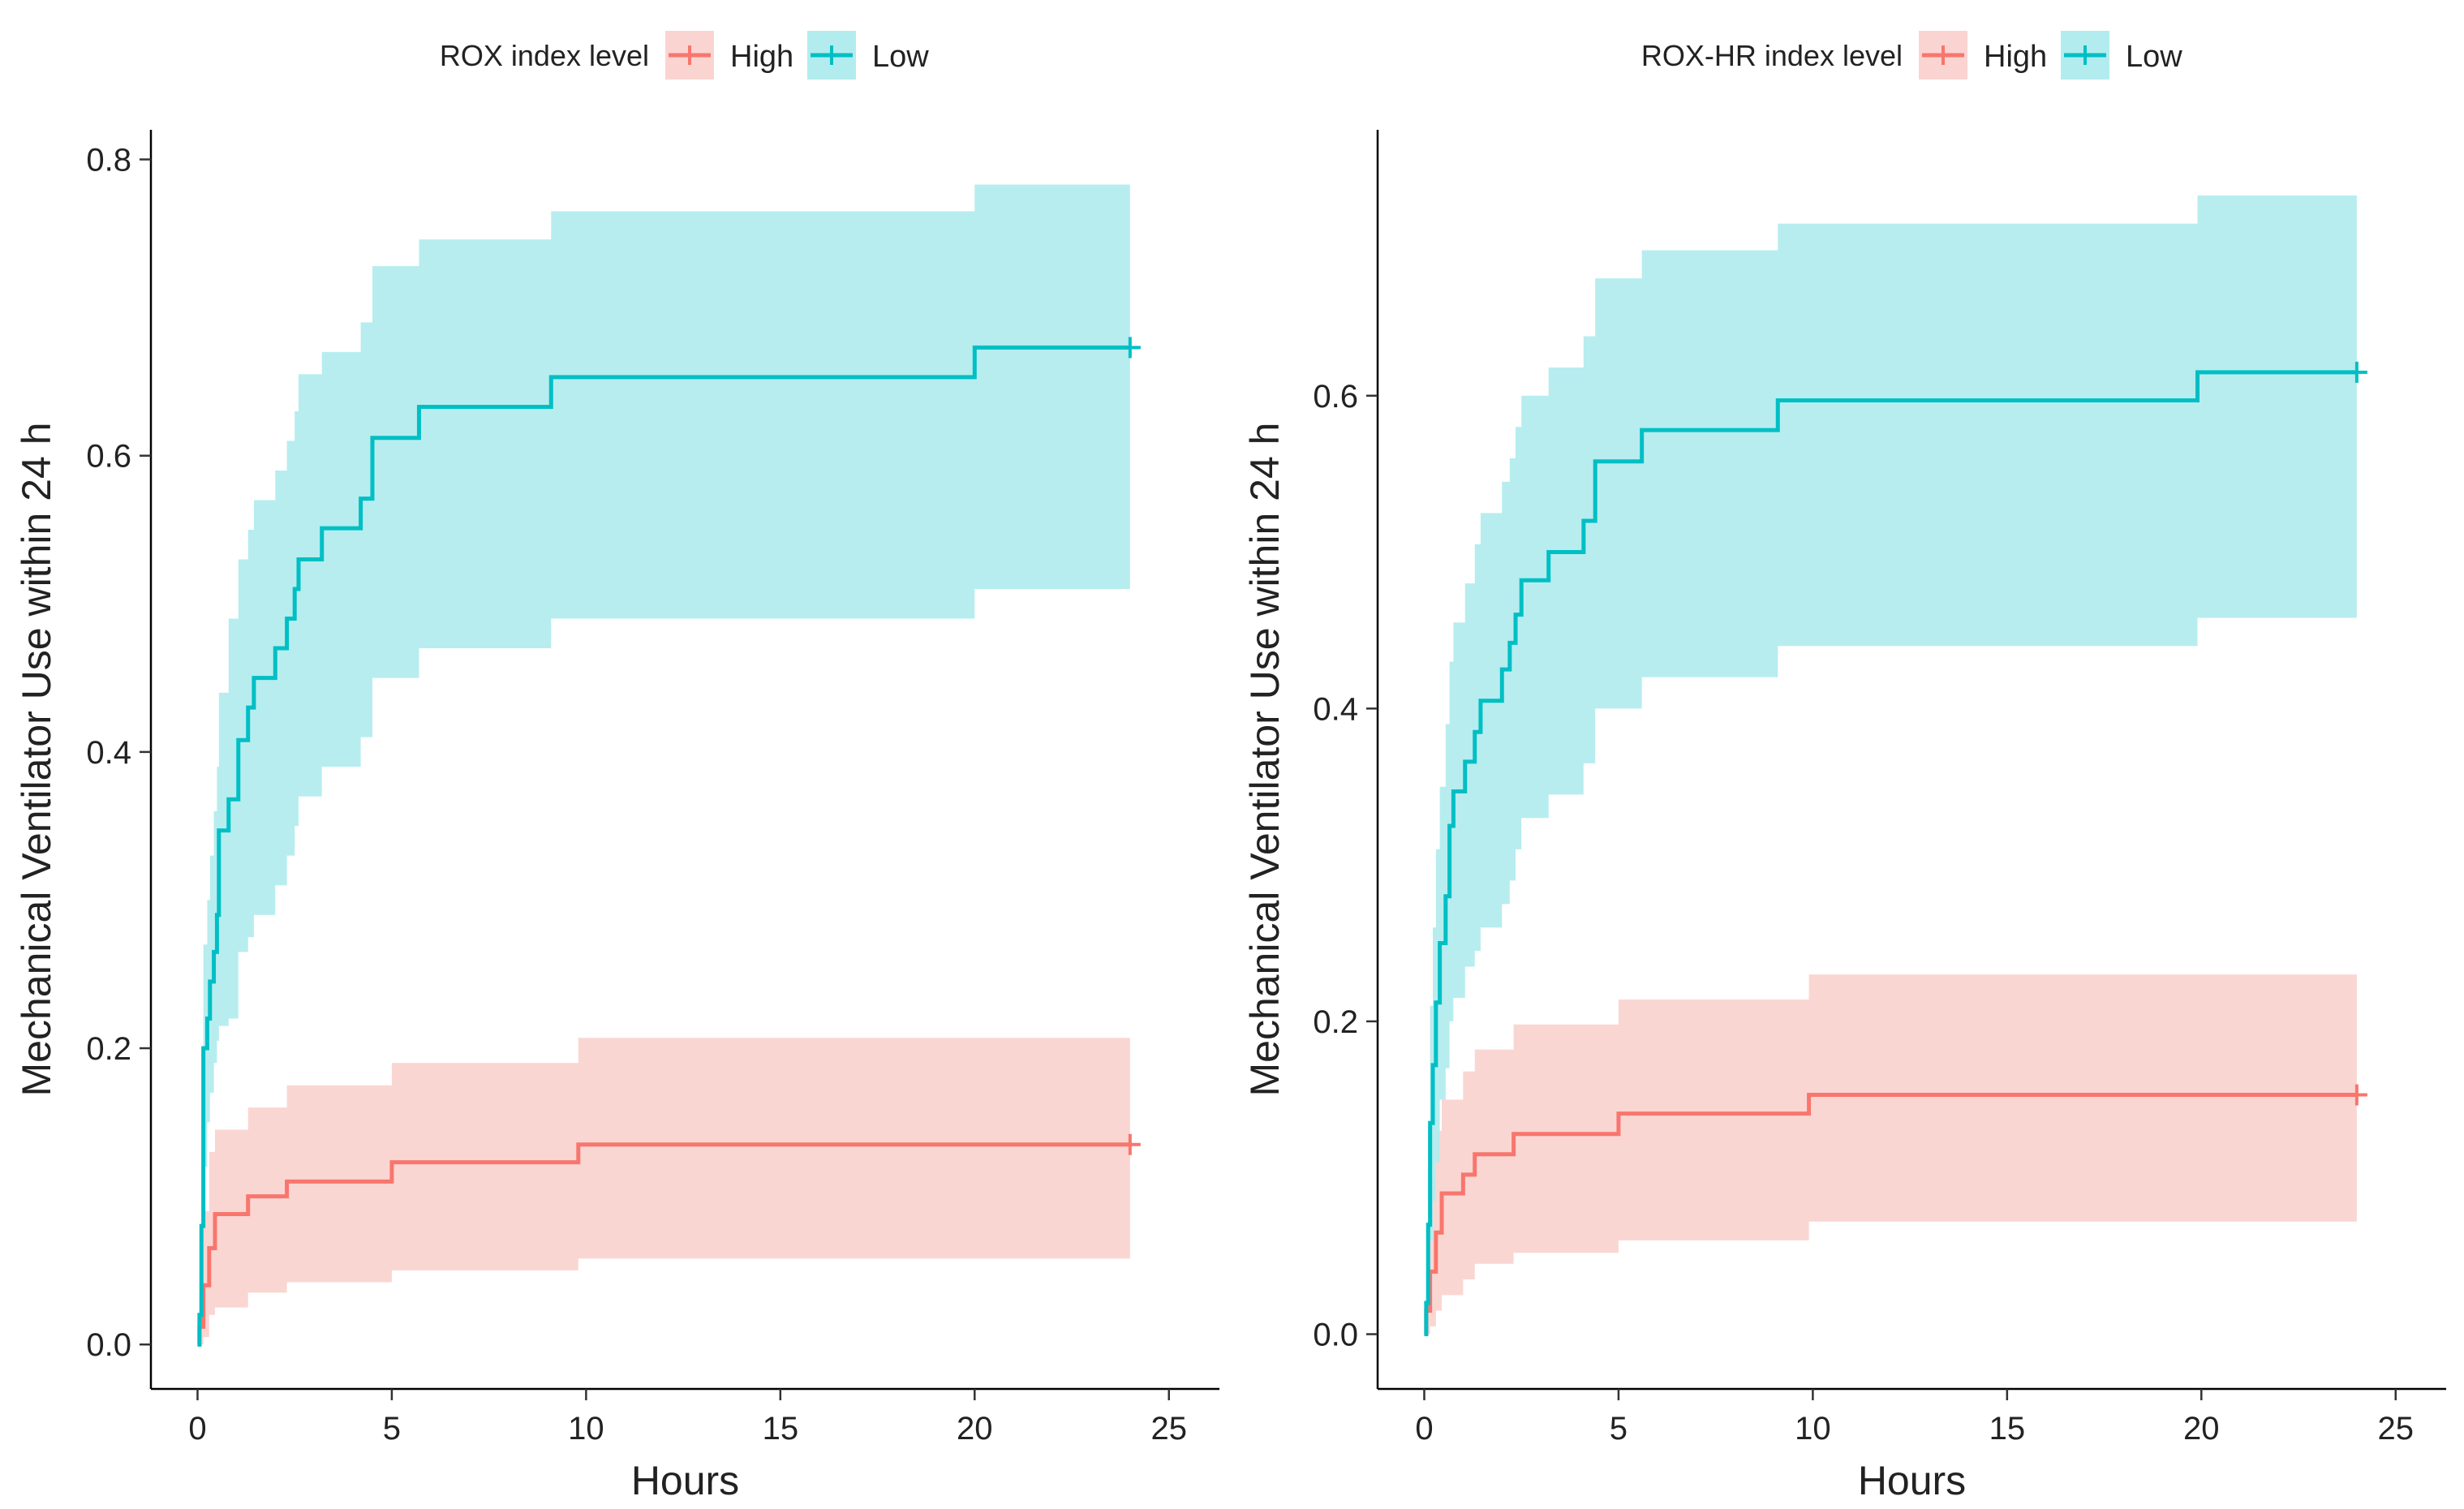 The width and height of the screenshot is (2464, 1509). What do you see at coordinates (1772, 55) in the screenshot?
I see `legend-title: ROX-HR index level` at bounding box center [1772, 55].